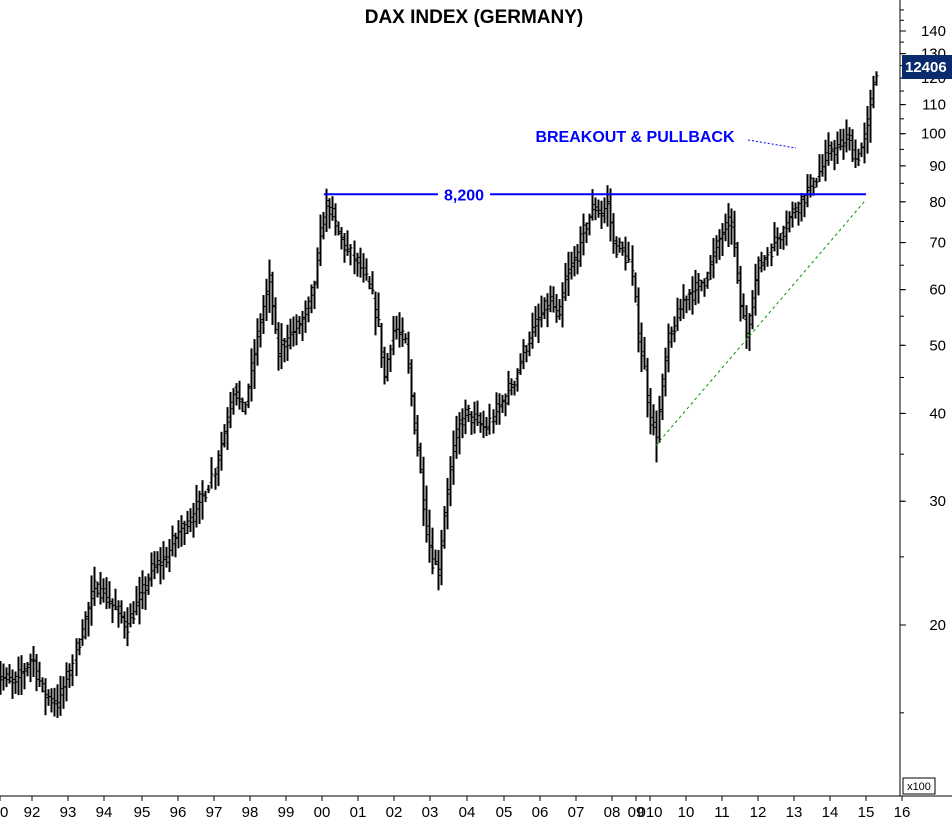 This screenshot has height=824, width=952. What do you see at coordinates (937, 166) in the screenshot?
I see `y-tick-label: 90` at bounding box center [937, 166].